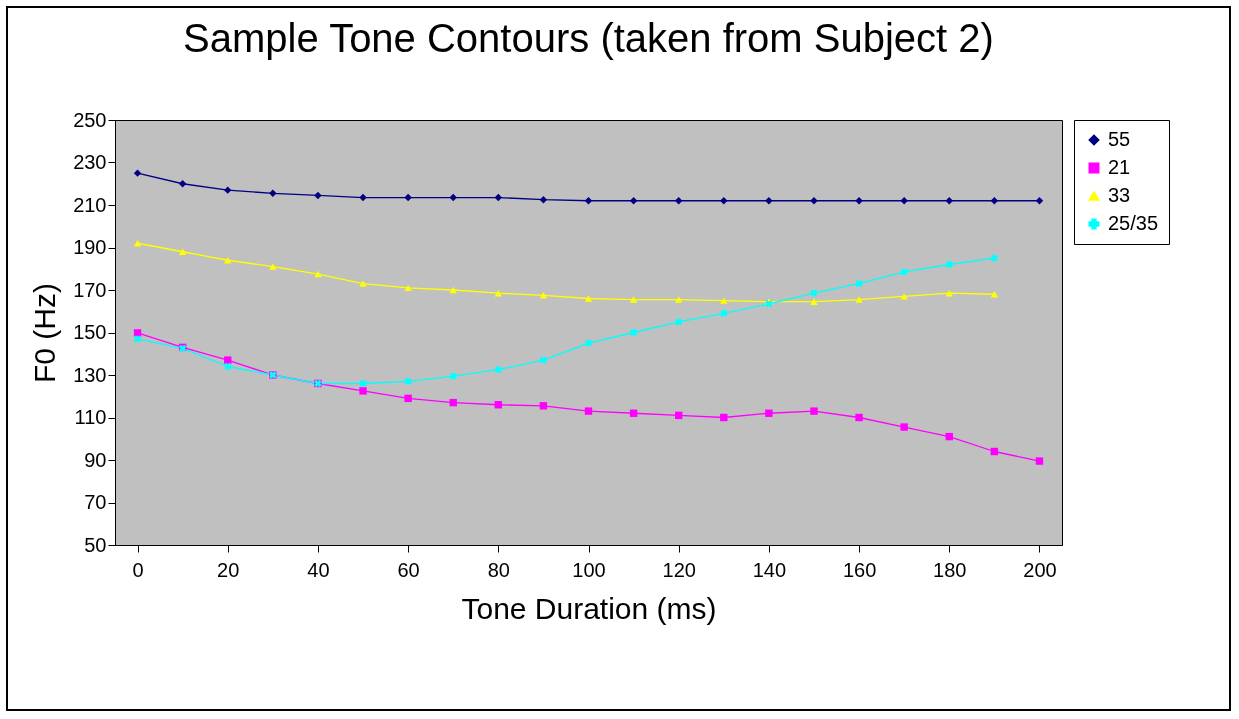  Describe the element at coordinates (589, 569) in the screenshot. I see `x-tick-label: 100` at that location.